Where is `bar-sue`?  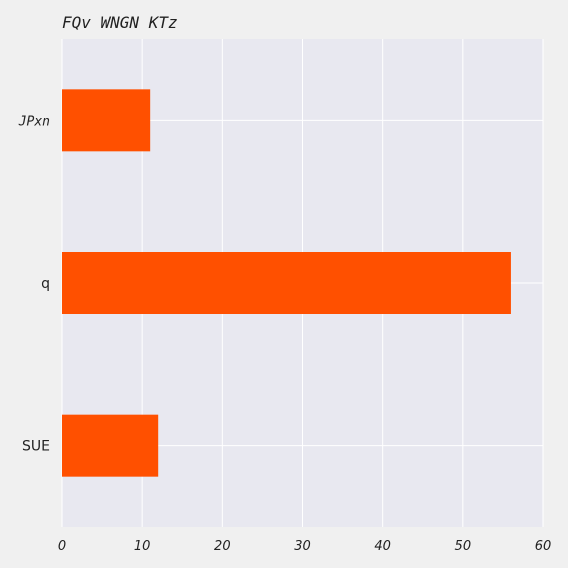 bar-sue is located at coordinates (110, 445).